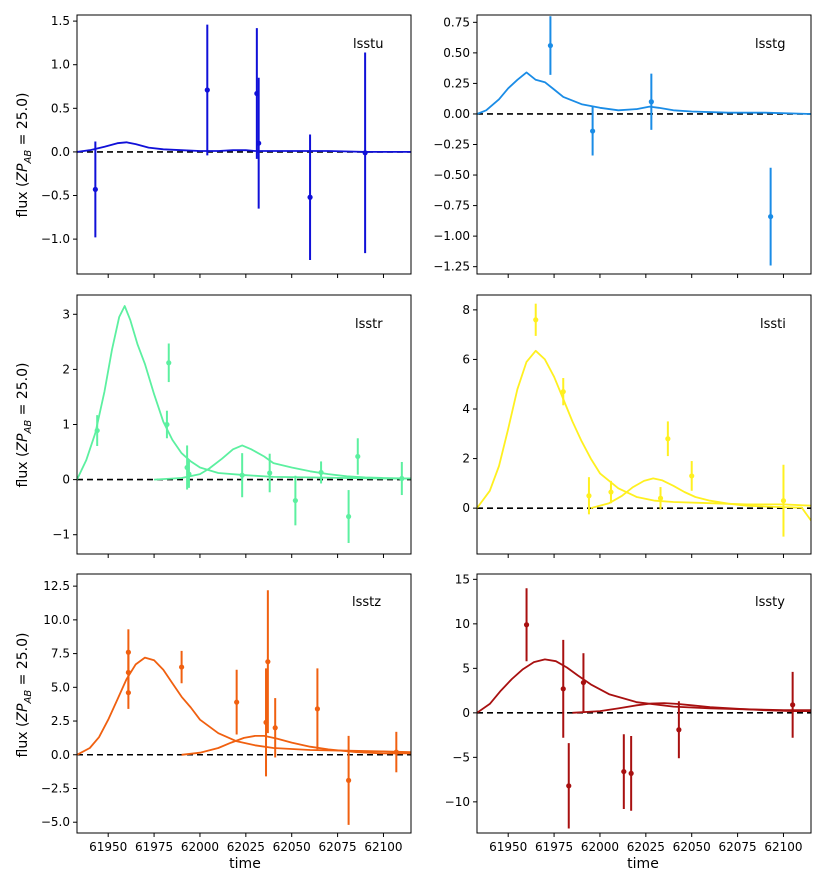 The height and width of the screenshot is (886, 830). Describe the element at coordinates (60, 721) in the screenshot. I see `y-tick-label: 2.5` at that location.